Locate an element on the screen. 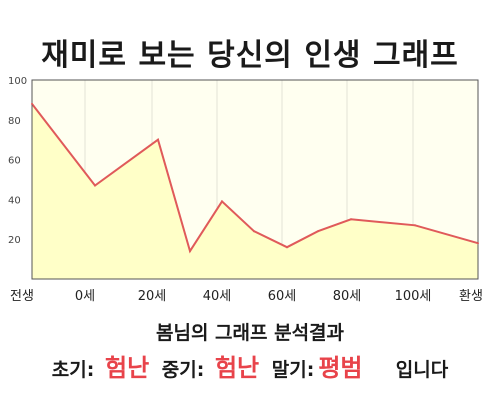 The height and width of the screenshot is (400, 500). x-axis-label: 환생 is located at coordinates (471, 296).